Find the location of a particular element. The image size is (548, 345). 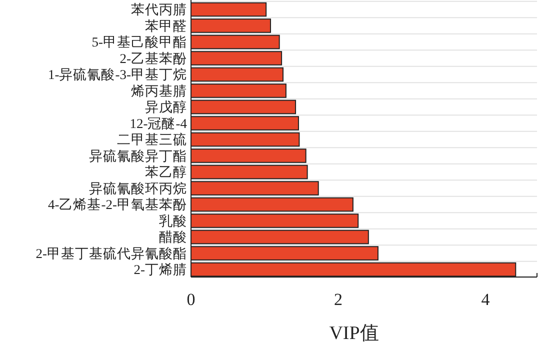

y-tick-label: 4-乙烯基-2-甲氧基苯酚 is located at coordinates (117, 204).